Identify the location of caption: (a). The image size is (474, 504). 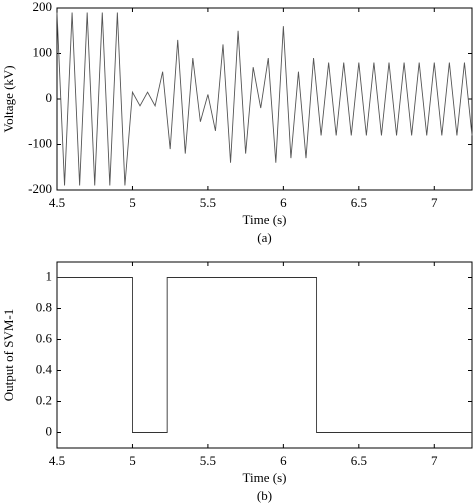
(264, 237).